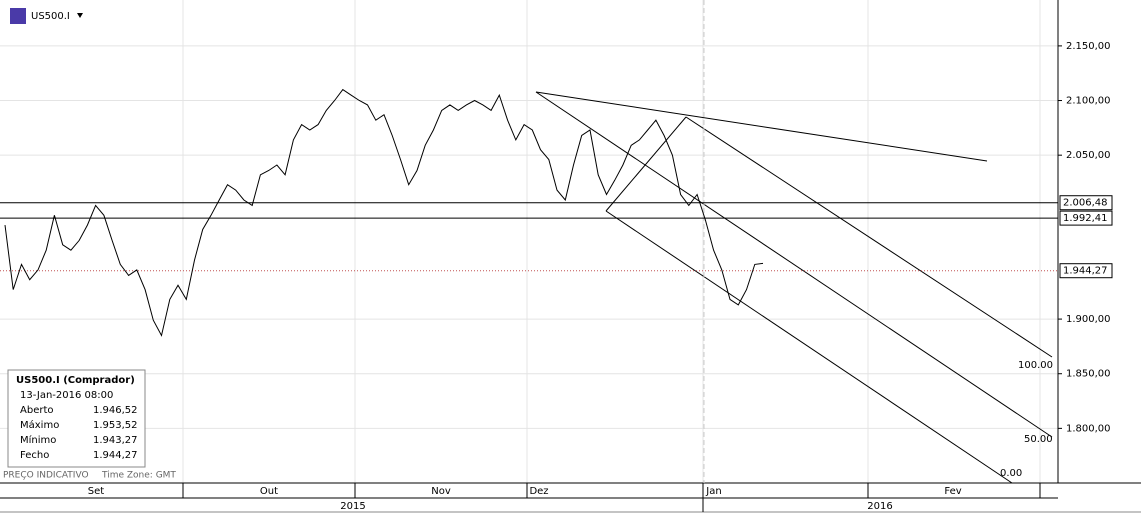  I want to click on x-tick-label: Dez, so click(538, 491).